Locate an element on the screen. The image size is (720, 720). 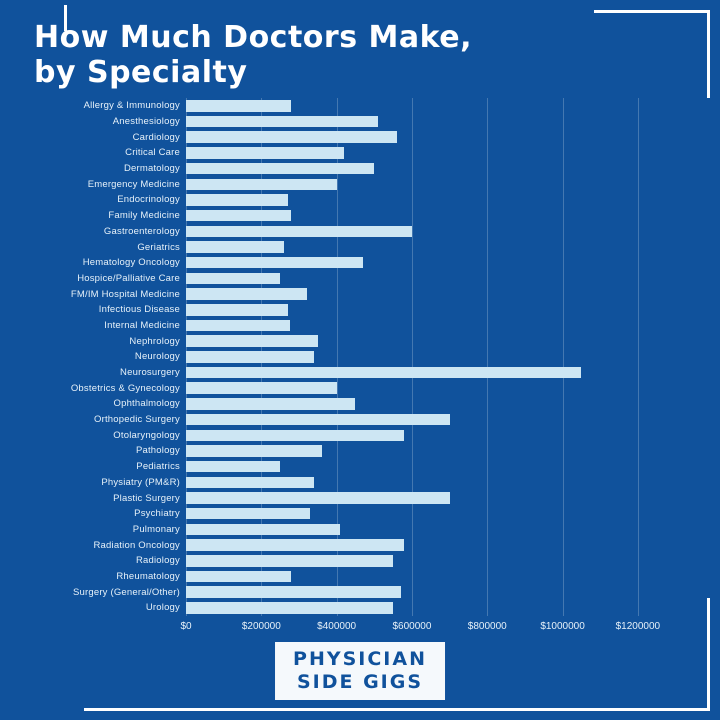
page-title-line1: How Much Doctors Make, is located at coordinates (253, 37).